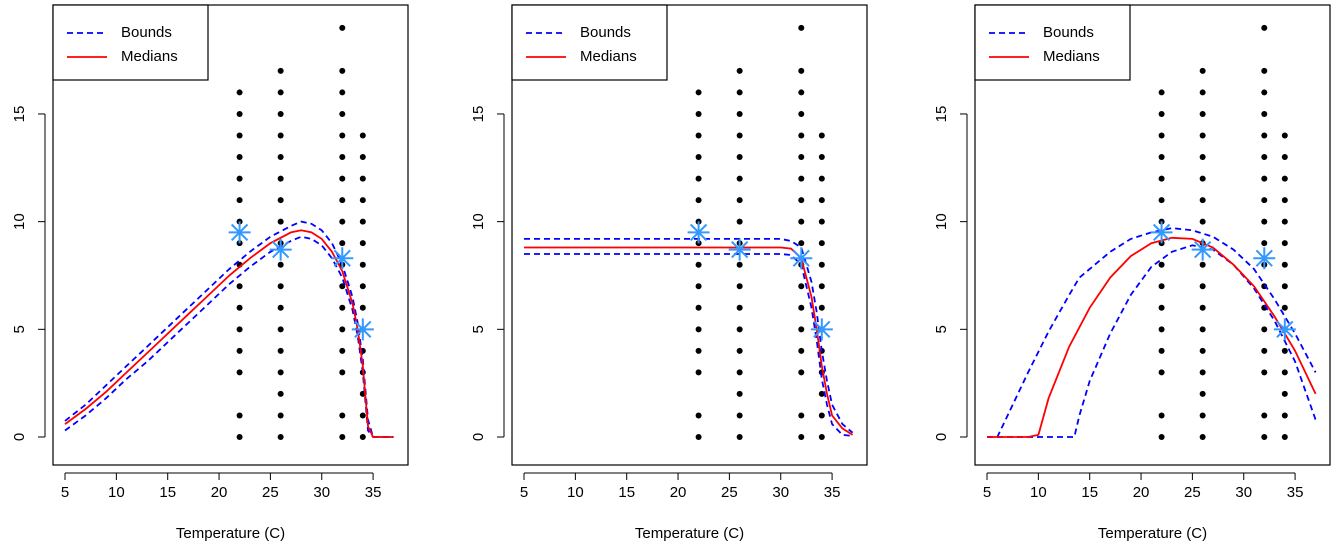  I want to click on x-tick-label: 15, so click(167, 492).